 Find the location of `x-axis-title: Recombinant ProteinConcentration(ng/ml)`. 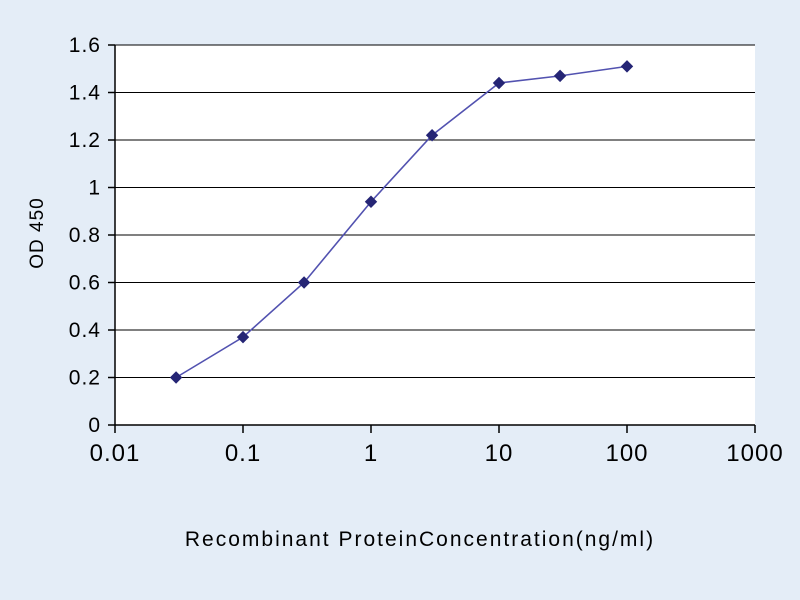

x-axis-title: Recombinant ProteinConcentration(ng/ml) is located at coordinates (420, 539).